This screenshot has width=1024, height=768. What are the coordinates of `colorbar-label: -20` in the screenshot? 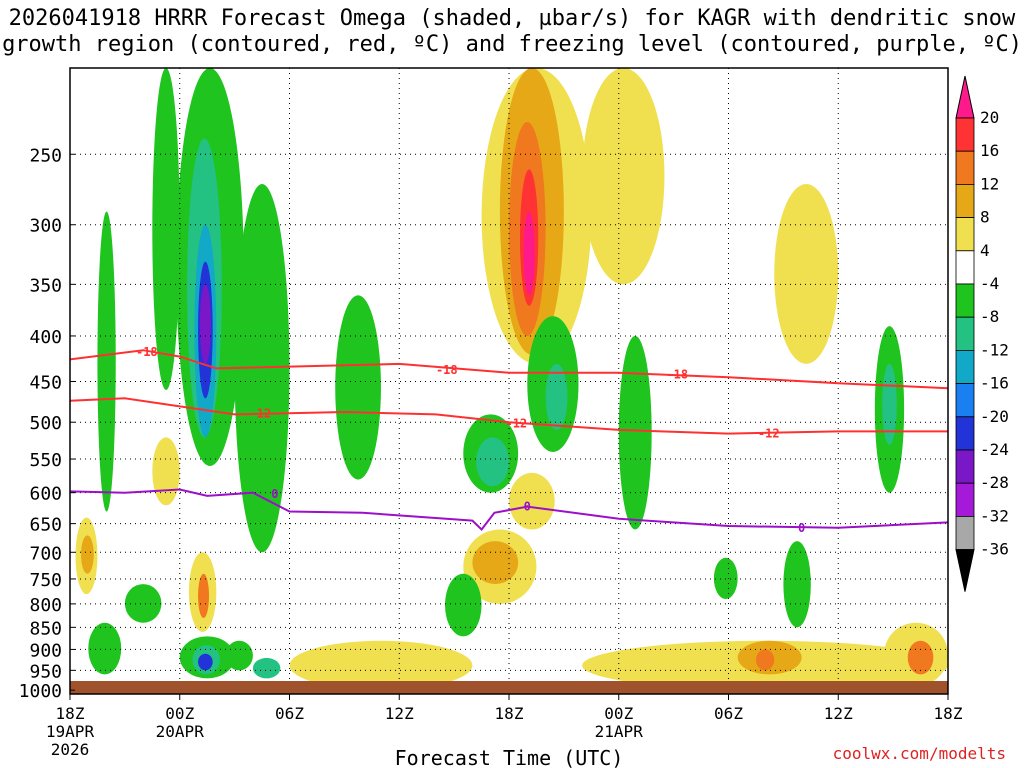 It's located at (994, 416).